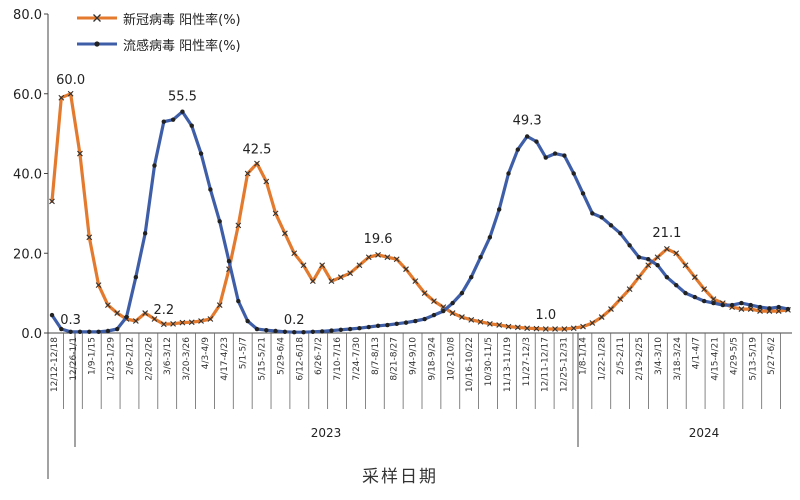 The width and height of the screenshot is (800, 500). Describe the element at coordinates (281, 356) in the screenshot. I see `x-tick-label: 5/29-6/4` at that location.